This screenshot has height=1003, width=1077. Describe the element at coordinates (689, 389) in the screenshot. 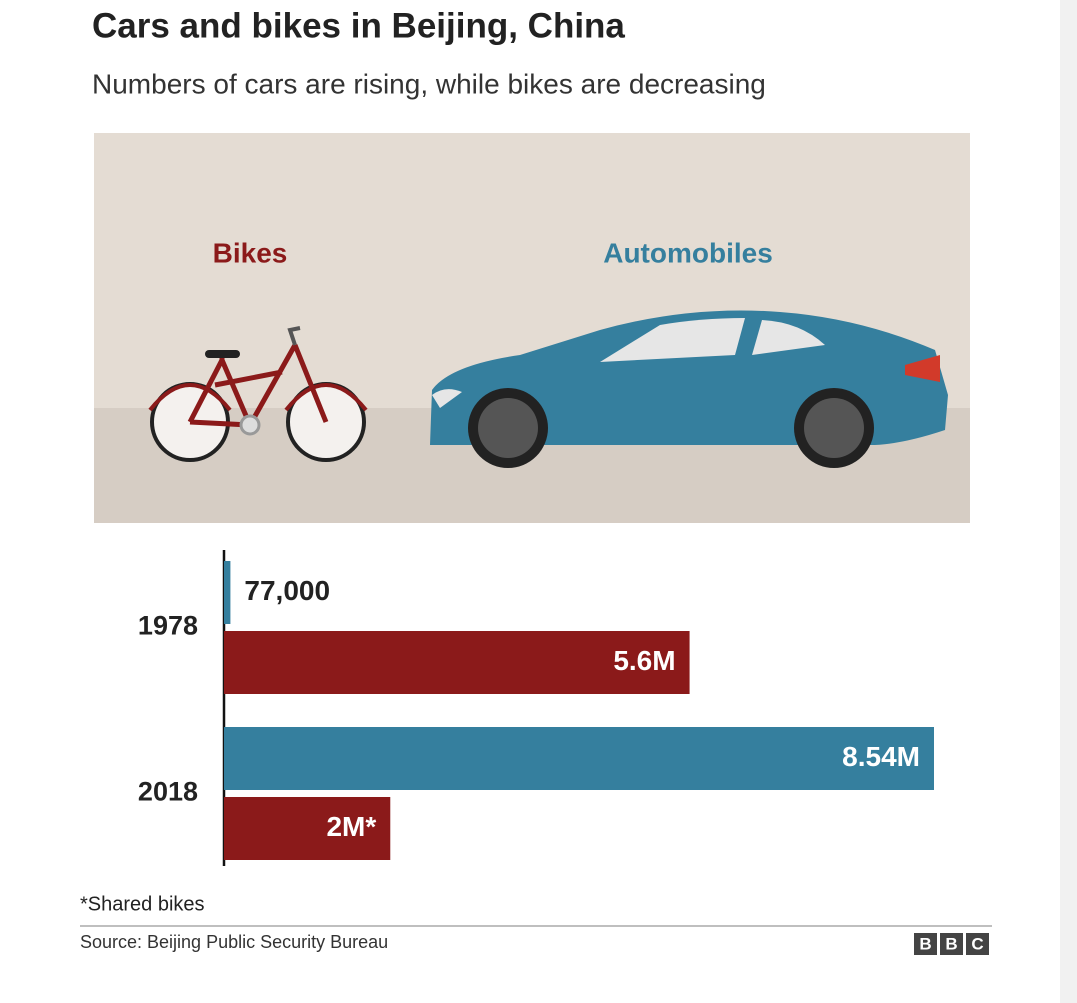

I see `car` at that location.